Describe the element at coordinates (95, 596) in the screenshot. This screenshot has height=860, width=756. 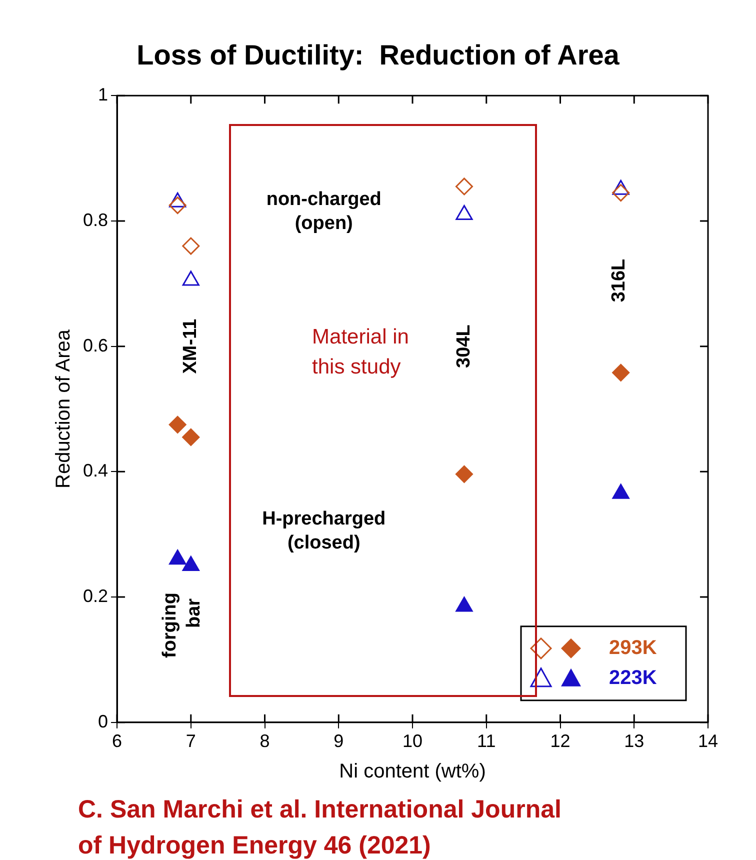
I see `y-tick-label: 0.2` at that location.